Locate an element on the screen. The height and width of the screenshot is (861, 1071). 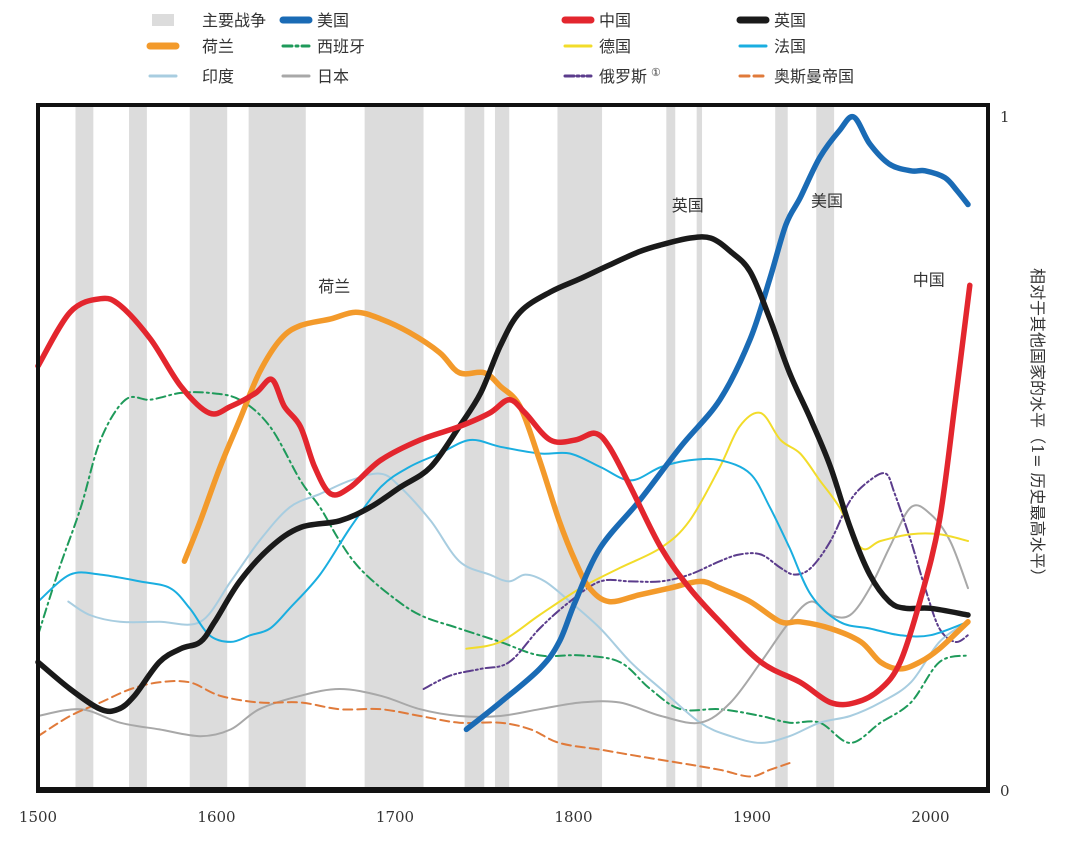
annotation-label: 荷兰 is located at coordinates (334, 286).